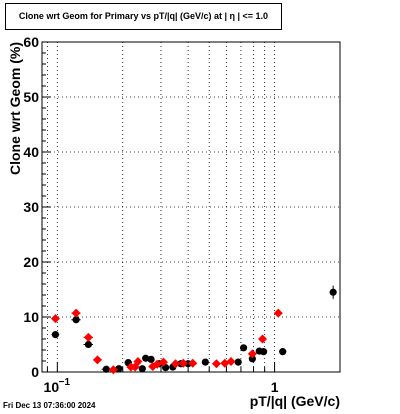  Describe the element at coordinates (275, 387) in the screenshot. I see `x-tick-label: 1` at that location.